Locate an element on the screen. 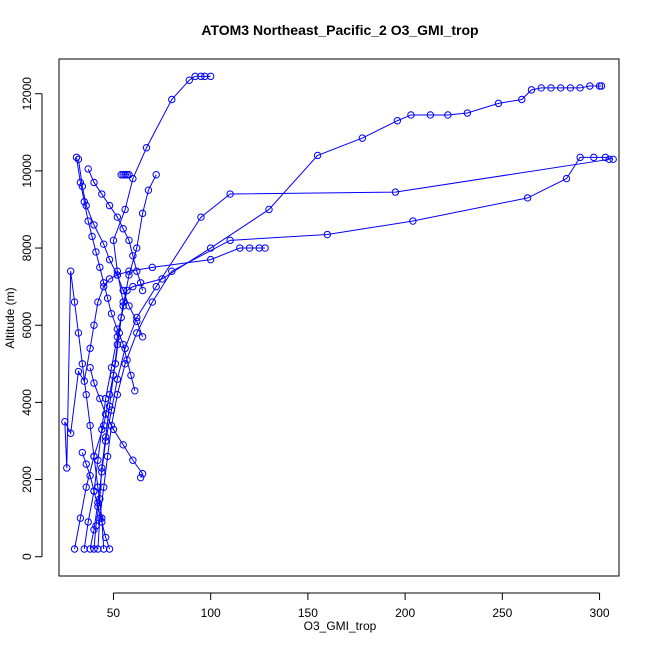 The width and height of the screenshot is (650, 650). y-tick-label: 10000 is located at coordinates (27, 171).